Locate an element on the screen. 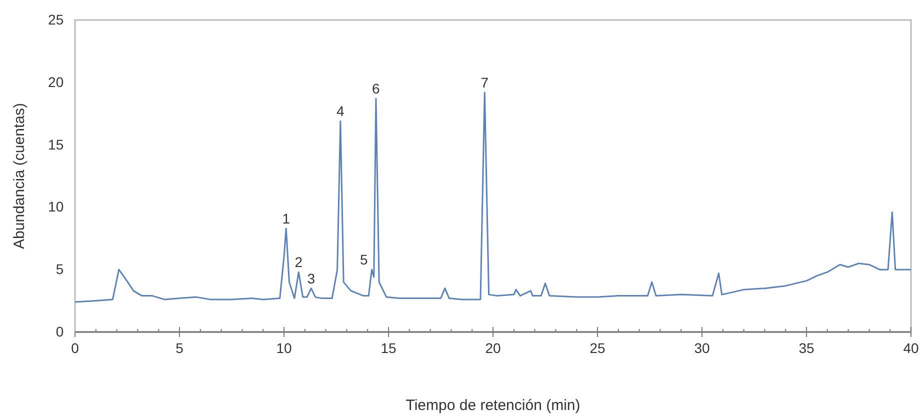 Image resolution: width=924 pixels, height=416 pixels. y-tick-label: 20 is located at coordinates (56, 82).